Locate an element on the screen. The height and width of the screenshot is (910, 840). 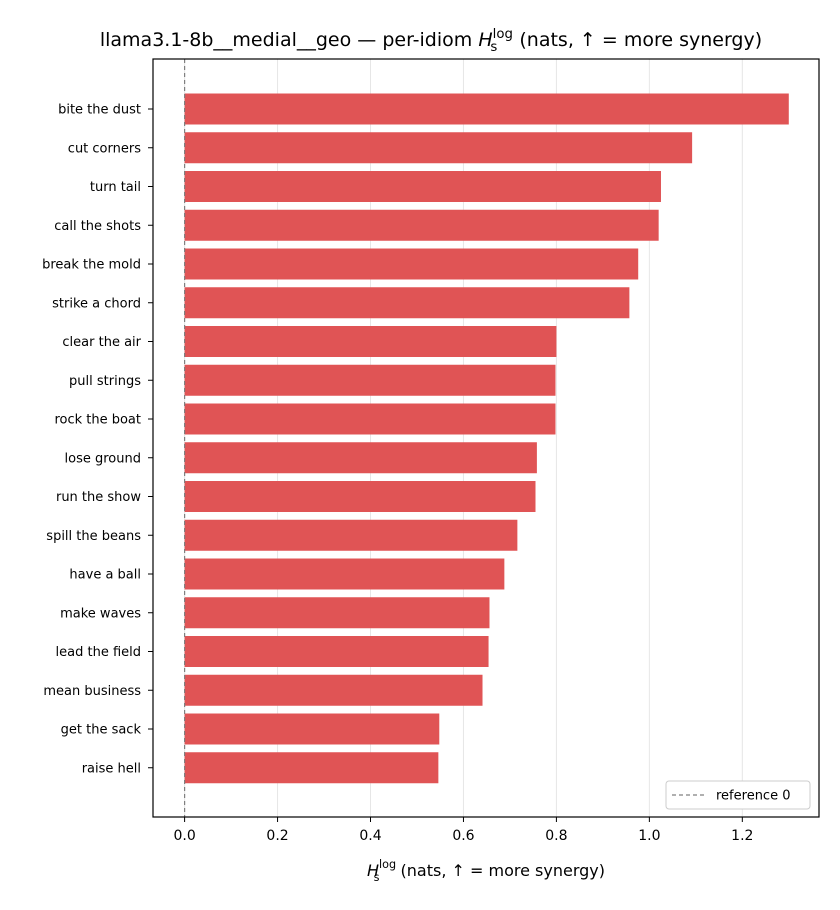
bar-pull-strings is located at coordinates (370, 380).